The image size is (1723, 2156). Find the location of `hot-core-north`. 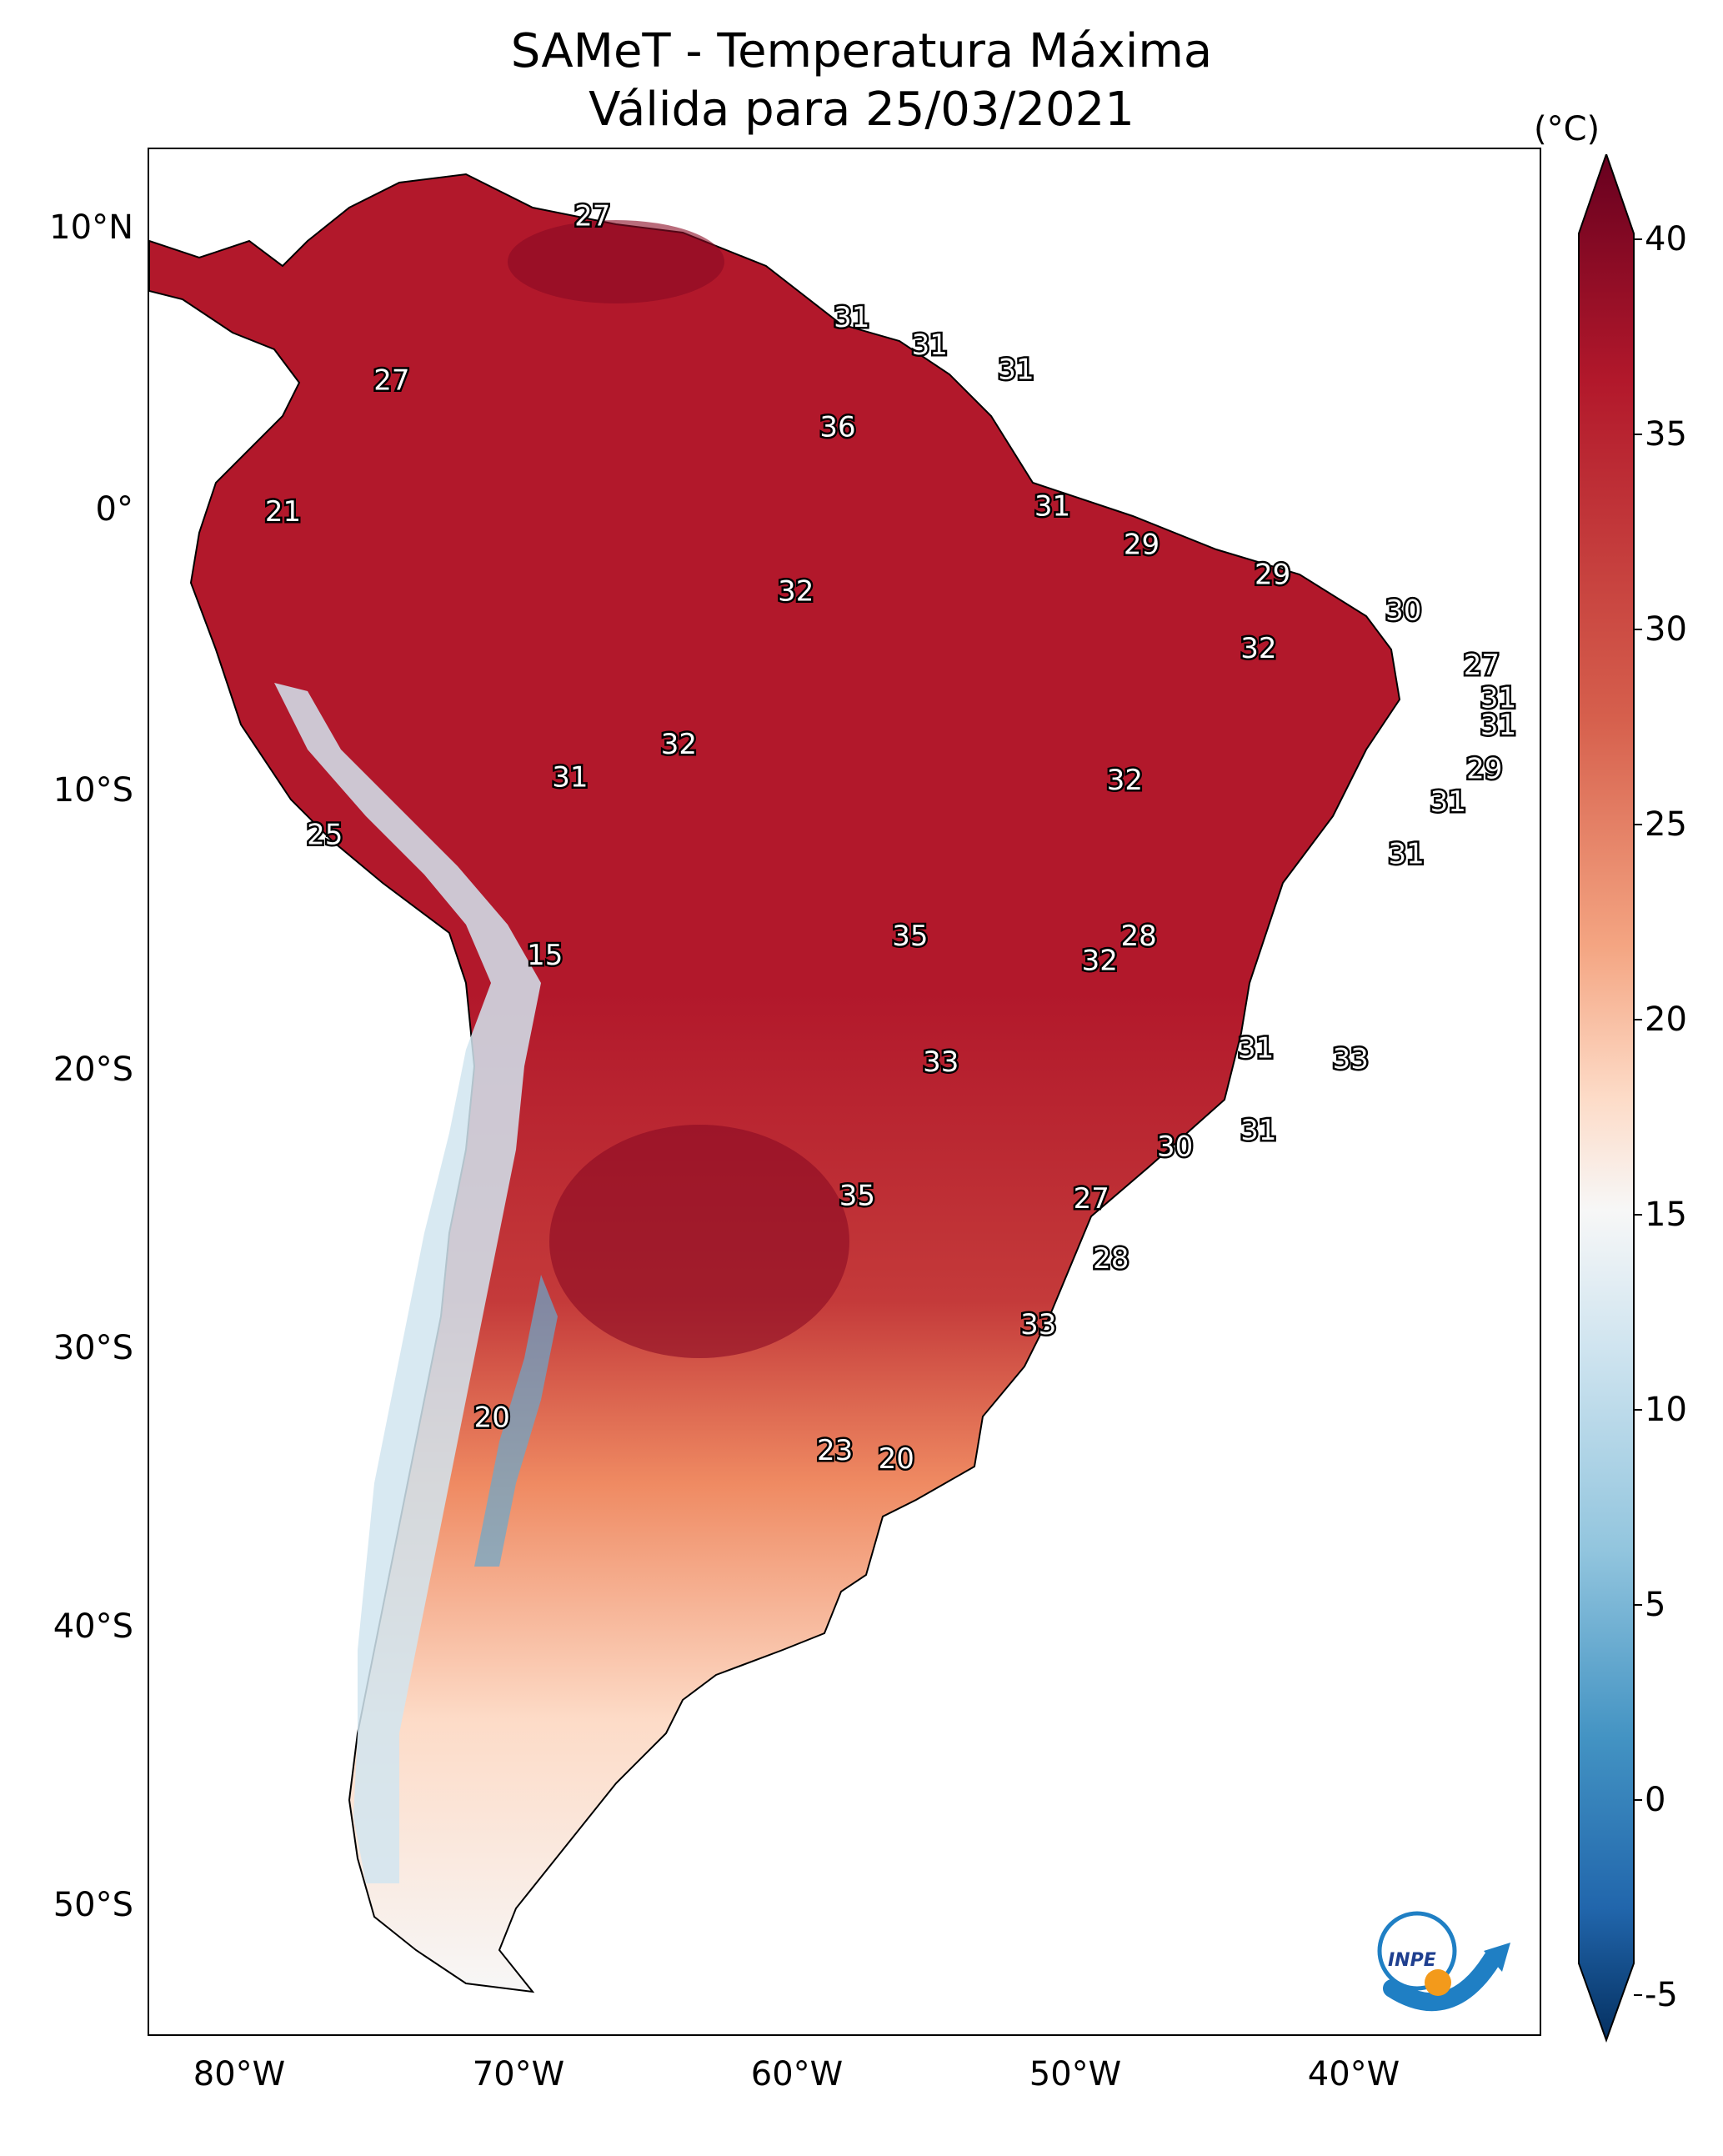

hot-core-north is located at coordinates (616, 261).